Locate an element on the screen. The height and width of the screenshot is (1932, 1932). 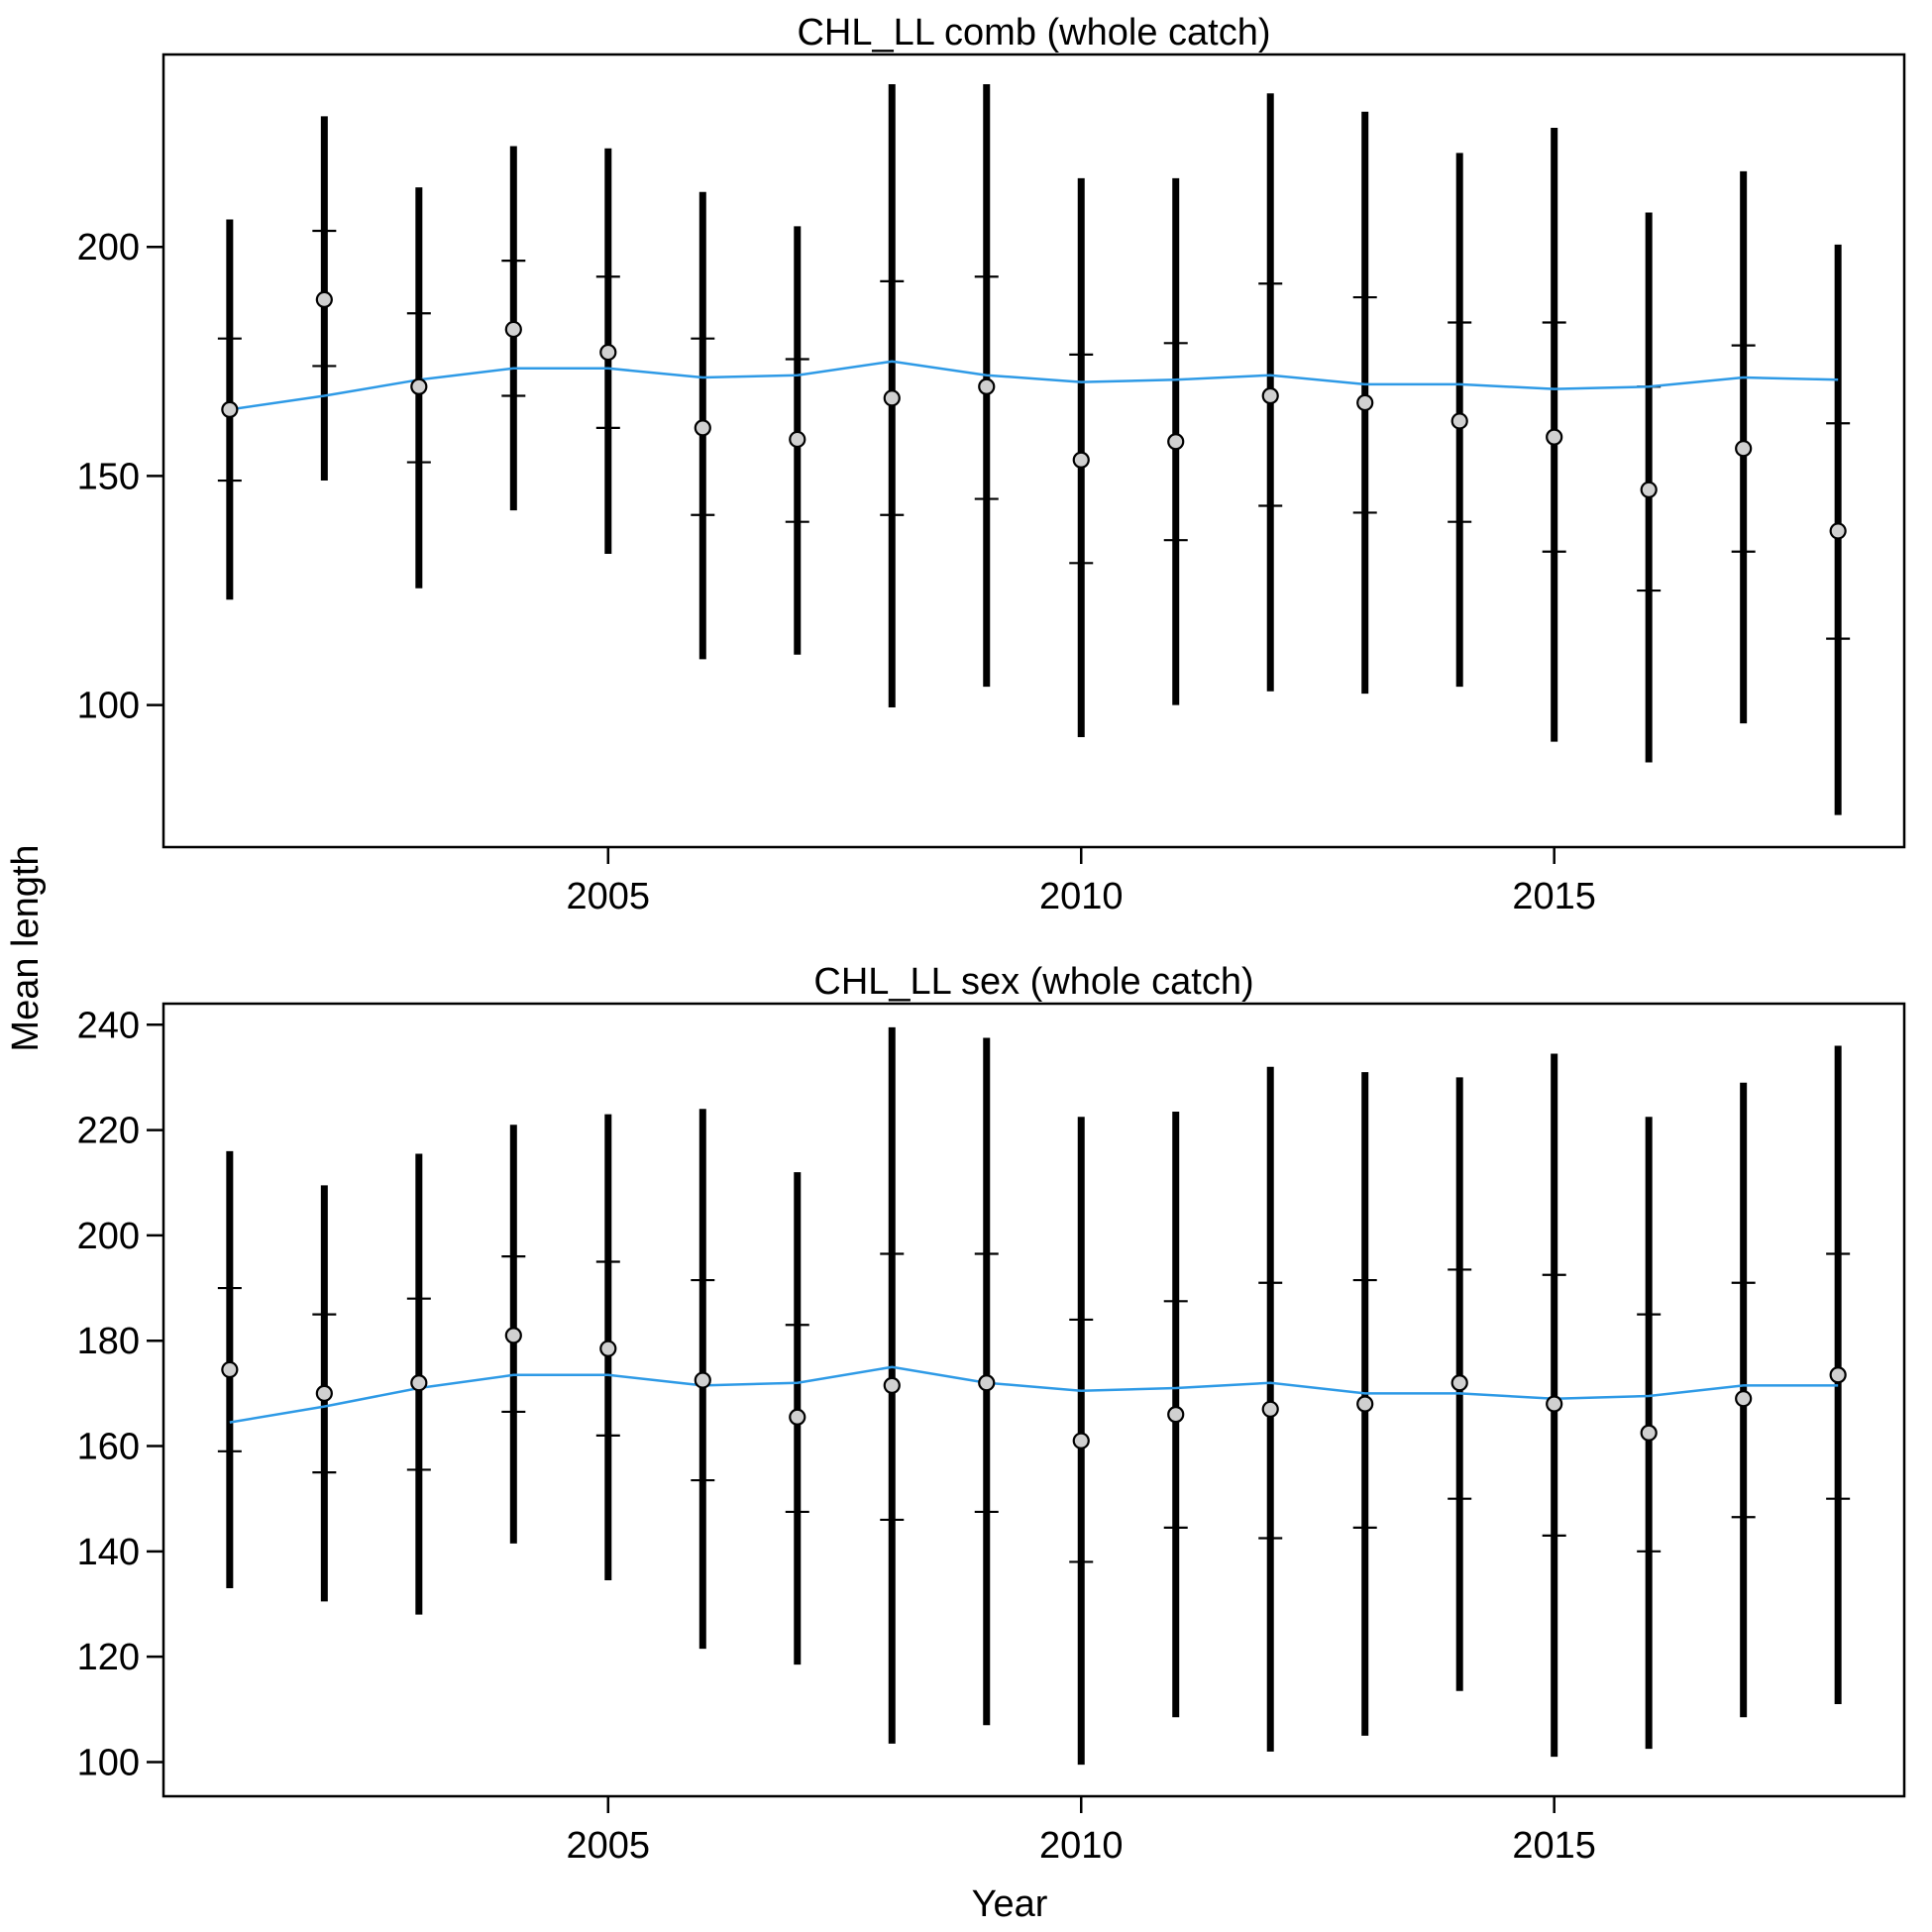
y-tick-label: 140 is located at coordinates (109, 1552).